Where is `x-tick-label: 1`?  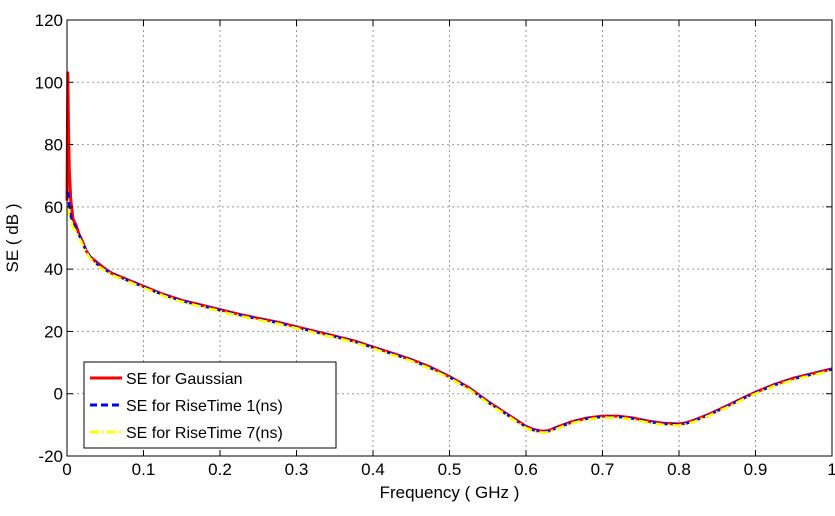
x-tick-label: 1 is located at coordinates (831, 469).